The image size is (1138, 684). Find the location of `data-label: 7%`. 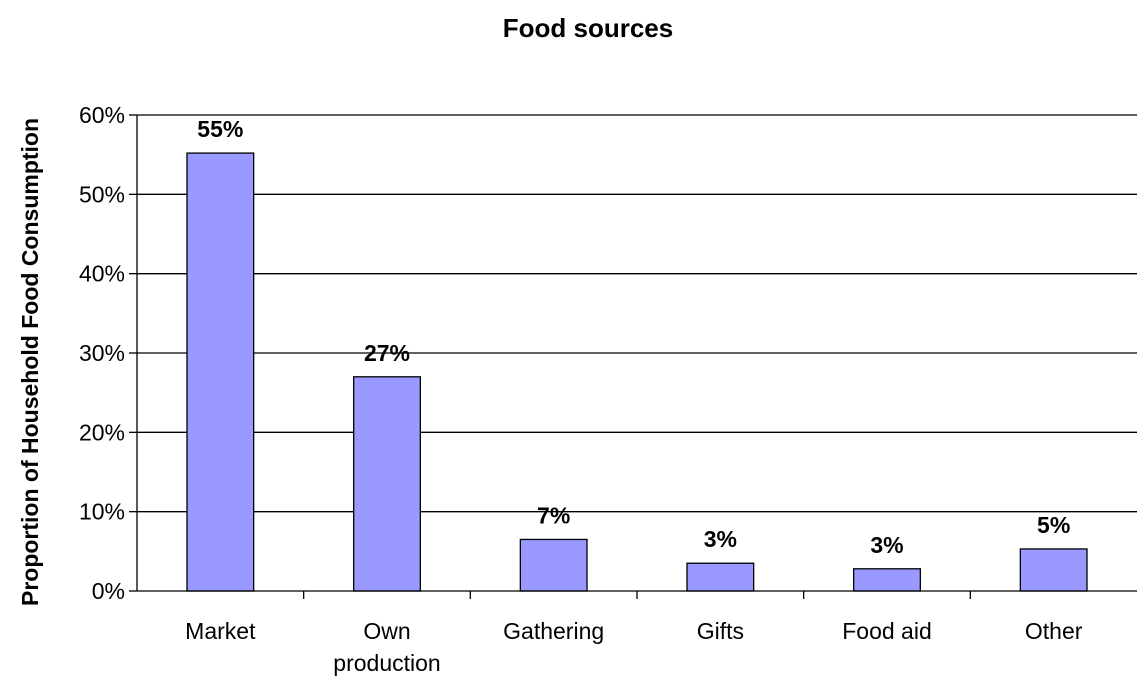

data-label: 7% is located at coordinates (553, 515).